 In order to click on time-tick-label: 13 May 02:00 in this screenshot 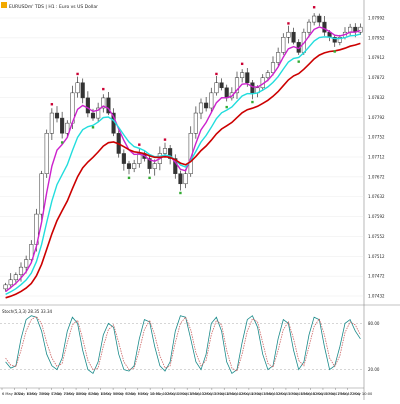, I will do `click(199, 394)`.